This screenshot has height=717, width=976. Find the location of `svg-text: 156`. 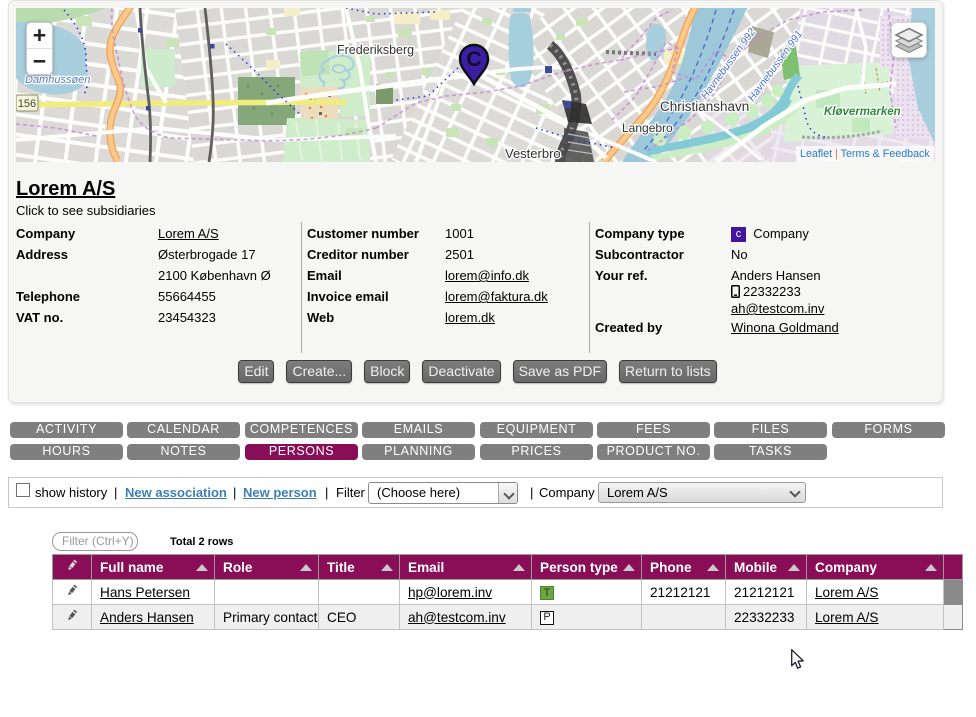

svg-text: 156 is located at coordinates (27, 104).